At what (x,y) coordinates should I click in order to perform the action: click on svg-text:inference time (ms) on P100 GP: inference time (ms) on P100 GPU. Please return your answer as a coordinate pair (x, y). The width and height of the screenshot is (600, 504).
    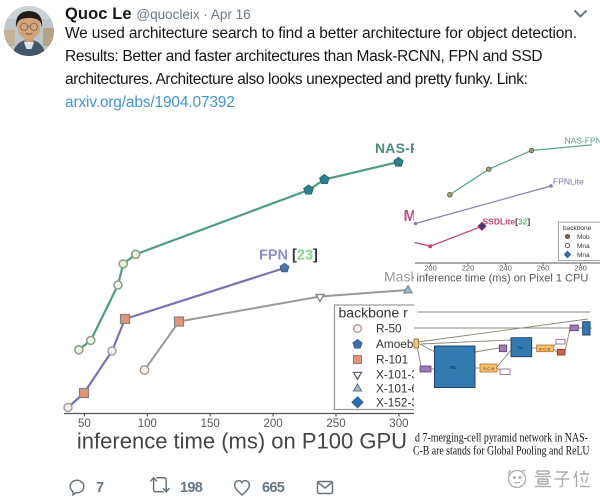
    Looking at the image, I should click on (242, 441).